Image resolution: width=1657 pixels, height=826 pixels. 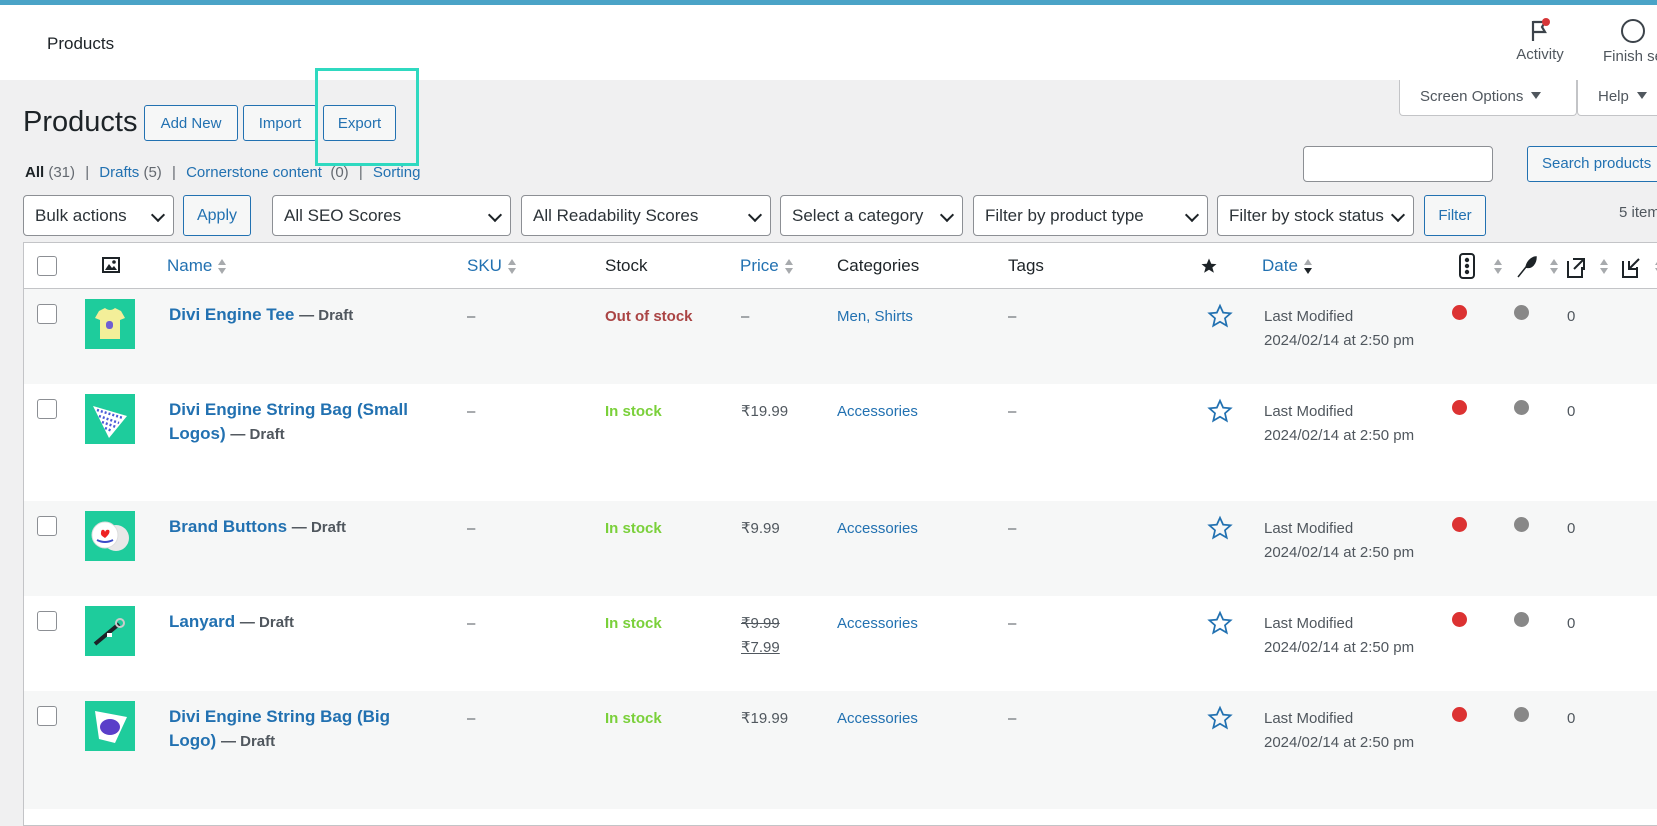 What do you see at coordinates (875, 316) in the screenshot?
I see `category-link: Men, Shirts` at bounding box center [875, 316].